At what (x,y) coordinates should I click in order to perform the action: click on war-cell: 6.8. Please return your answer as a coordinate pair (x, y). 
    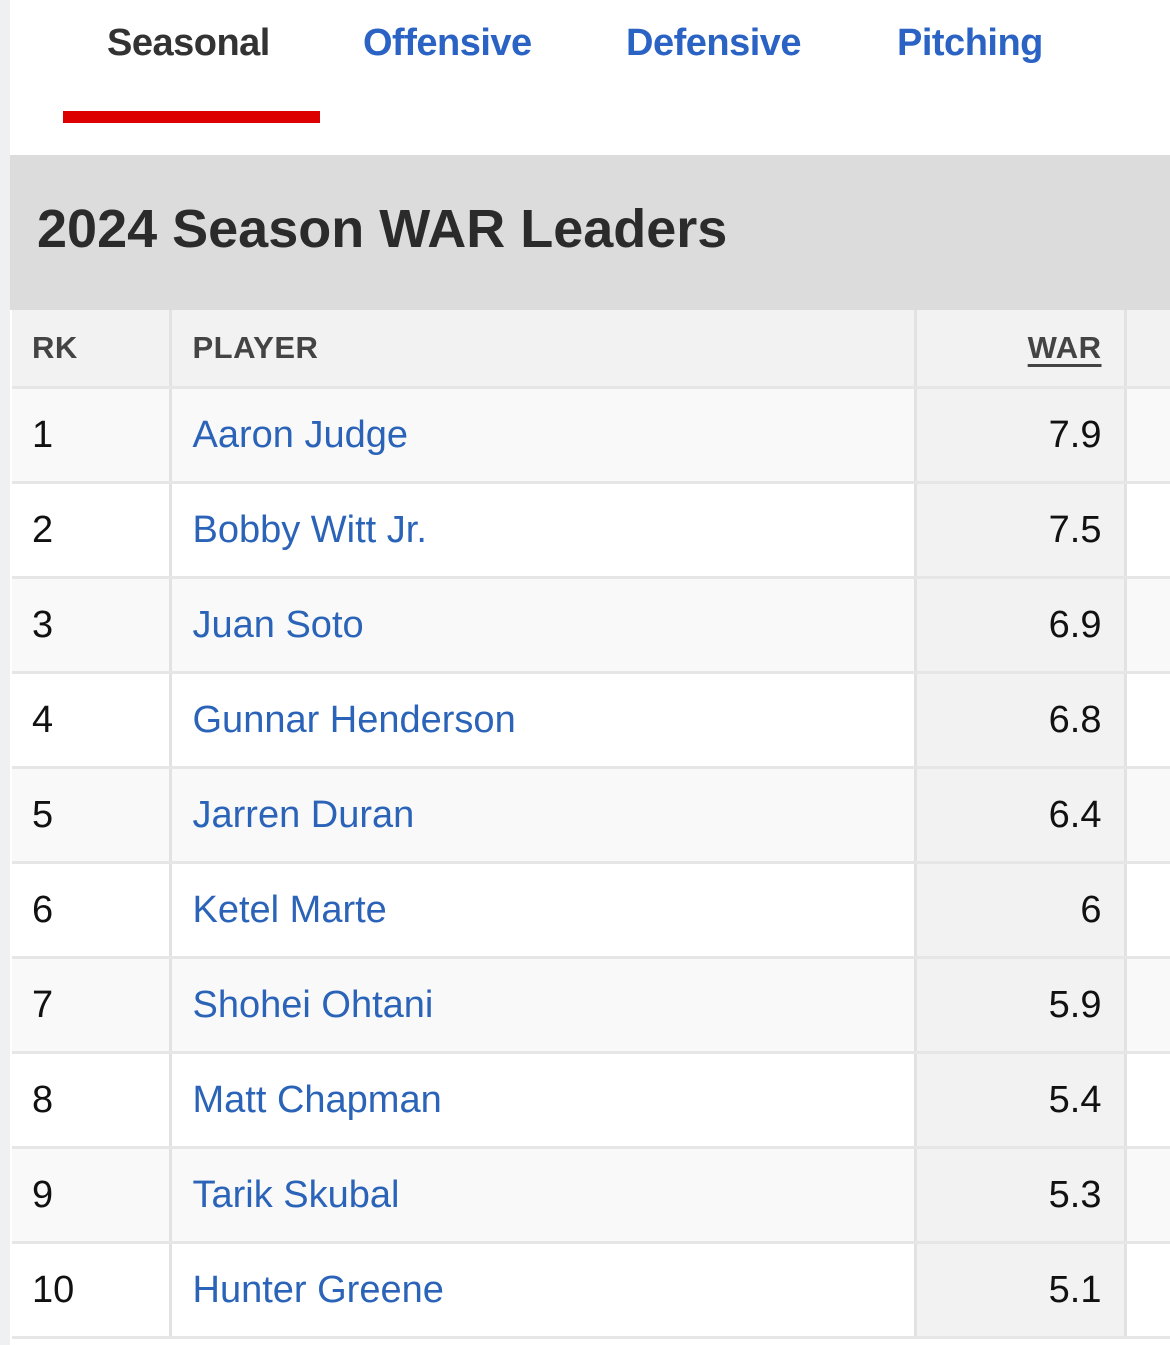
    Looking at the image, I should click on (1021, 720).